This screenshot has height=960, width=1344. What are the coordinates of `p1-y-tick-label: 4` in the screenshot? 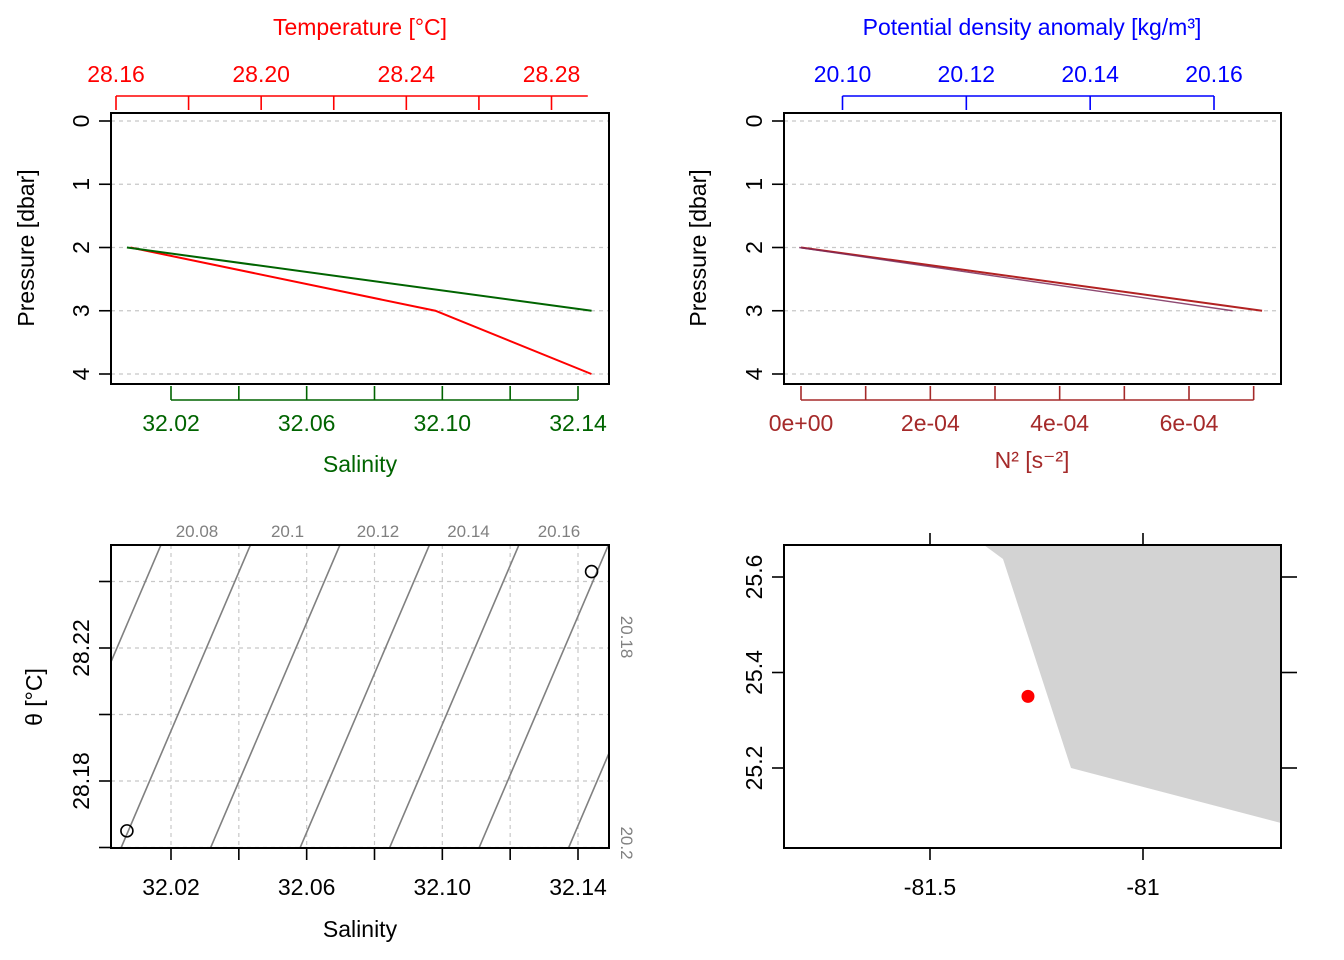 It's located at (81, 373).